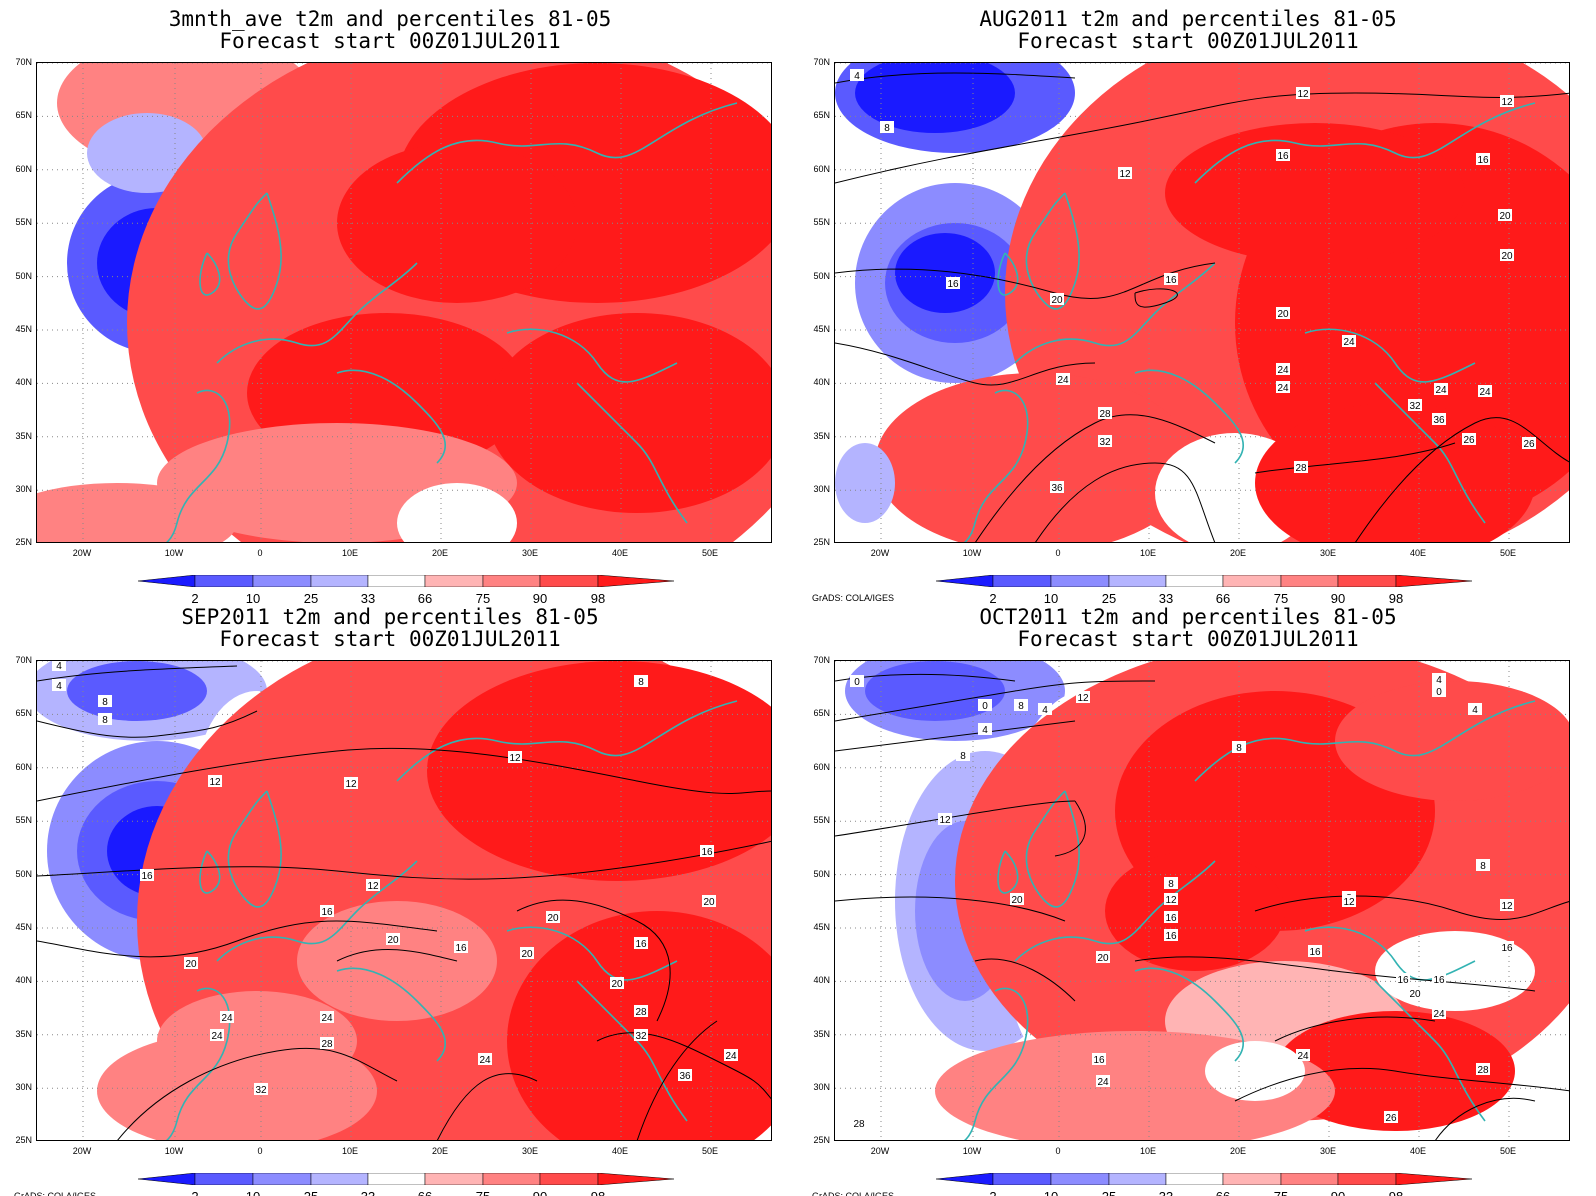 The height and width of the screenshot is (1196, 1596). What do you see at coordinates (821, 542) in the screenshot?
I see `latitude-label: 25N` at bounding box center [821, 542].